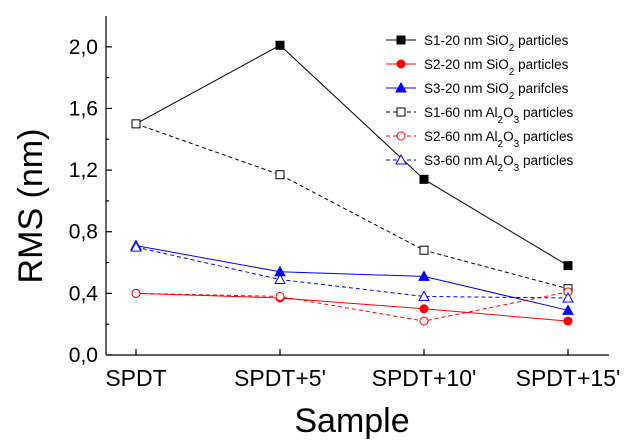 The height and width of the screenshot is (447, 640). I want to click on legend-label: S3-60 nm Al2O3 particles, so click(498, 163).